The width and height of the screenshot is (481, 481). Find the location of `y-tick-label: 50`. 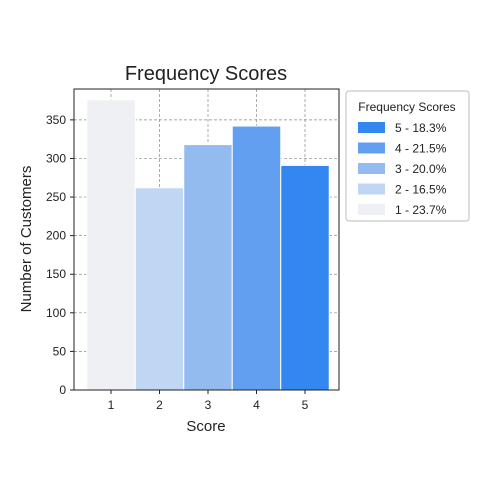

y-tick-label: 50 is located at coordinates (60, 351).